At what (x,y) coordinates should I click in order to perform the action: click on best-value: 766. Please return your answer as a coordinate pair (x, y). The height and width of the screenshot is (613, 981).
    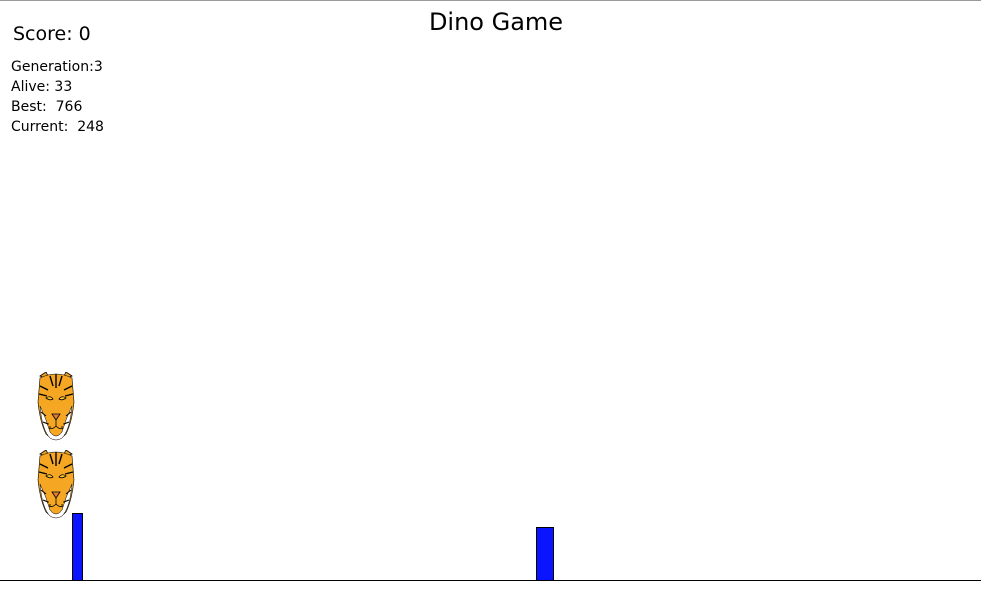
    Looking at the image, I should click on (69, 107).